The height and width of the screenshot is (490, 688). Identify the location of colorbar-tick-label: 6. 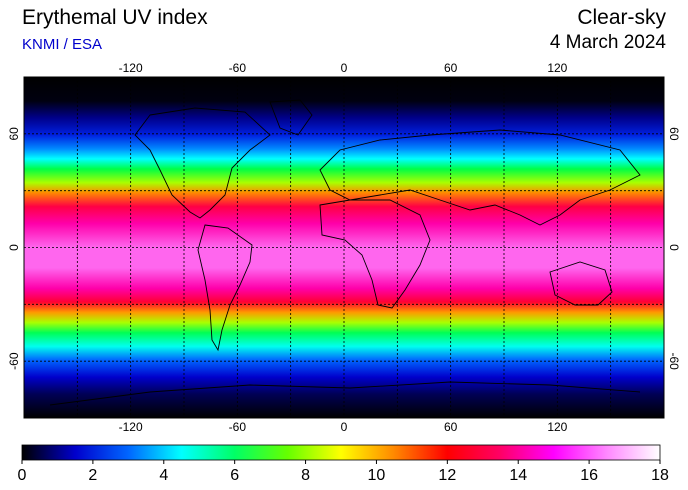
(234, 475).